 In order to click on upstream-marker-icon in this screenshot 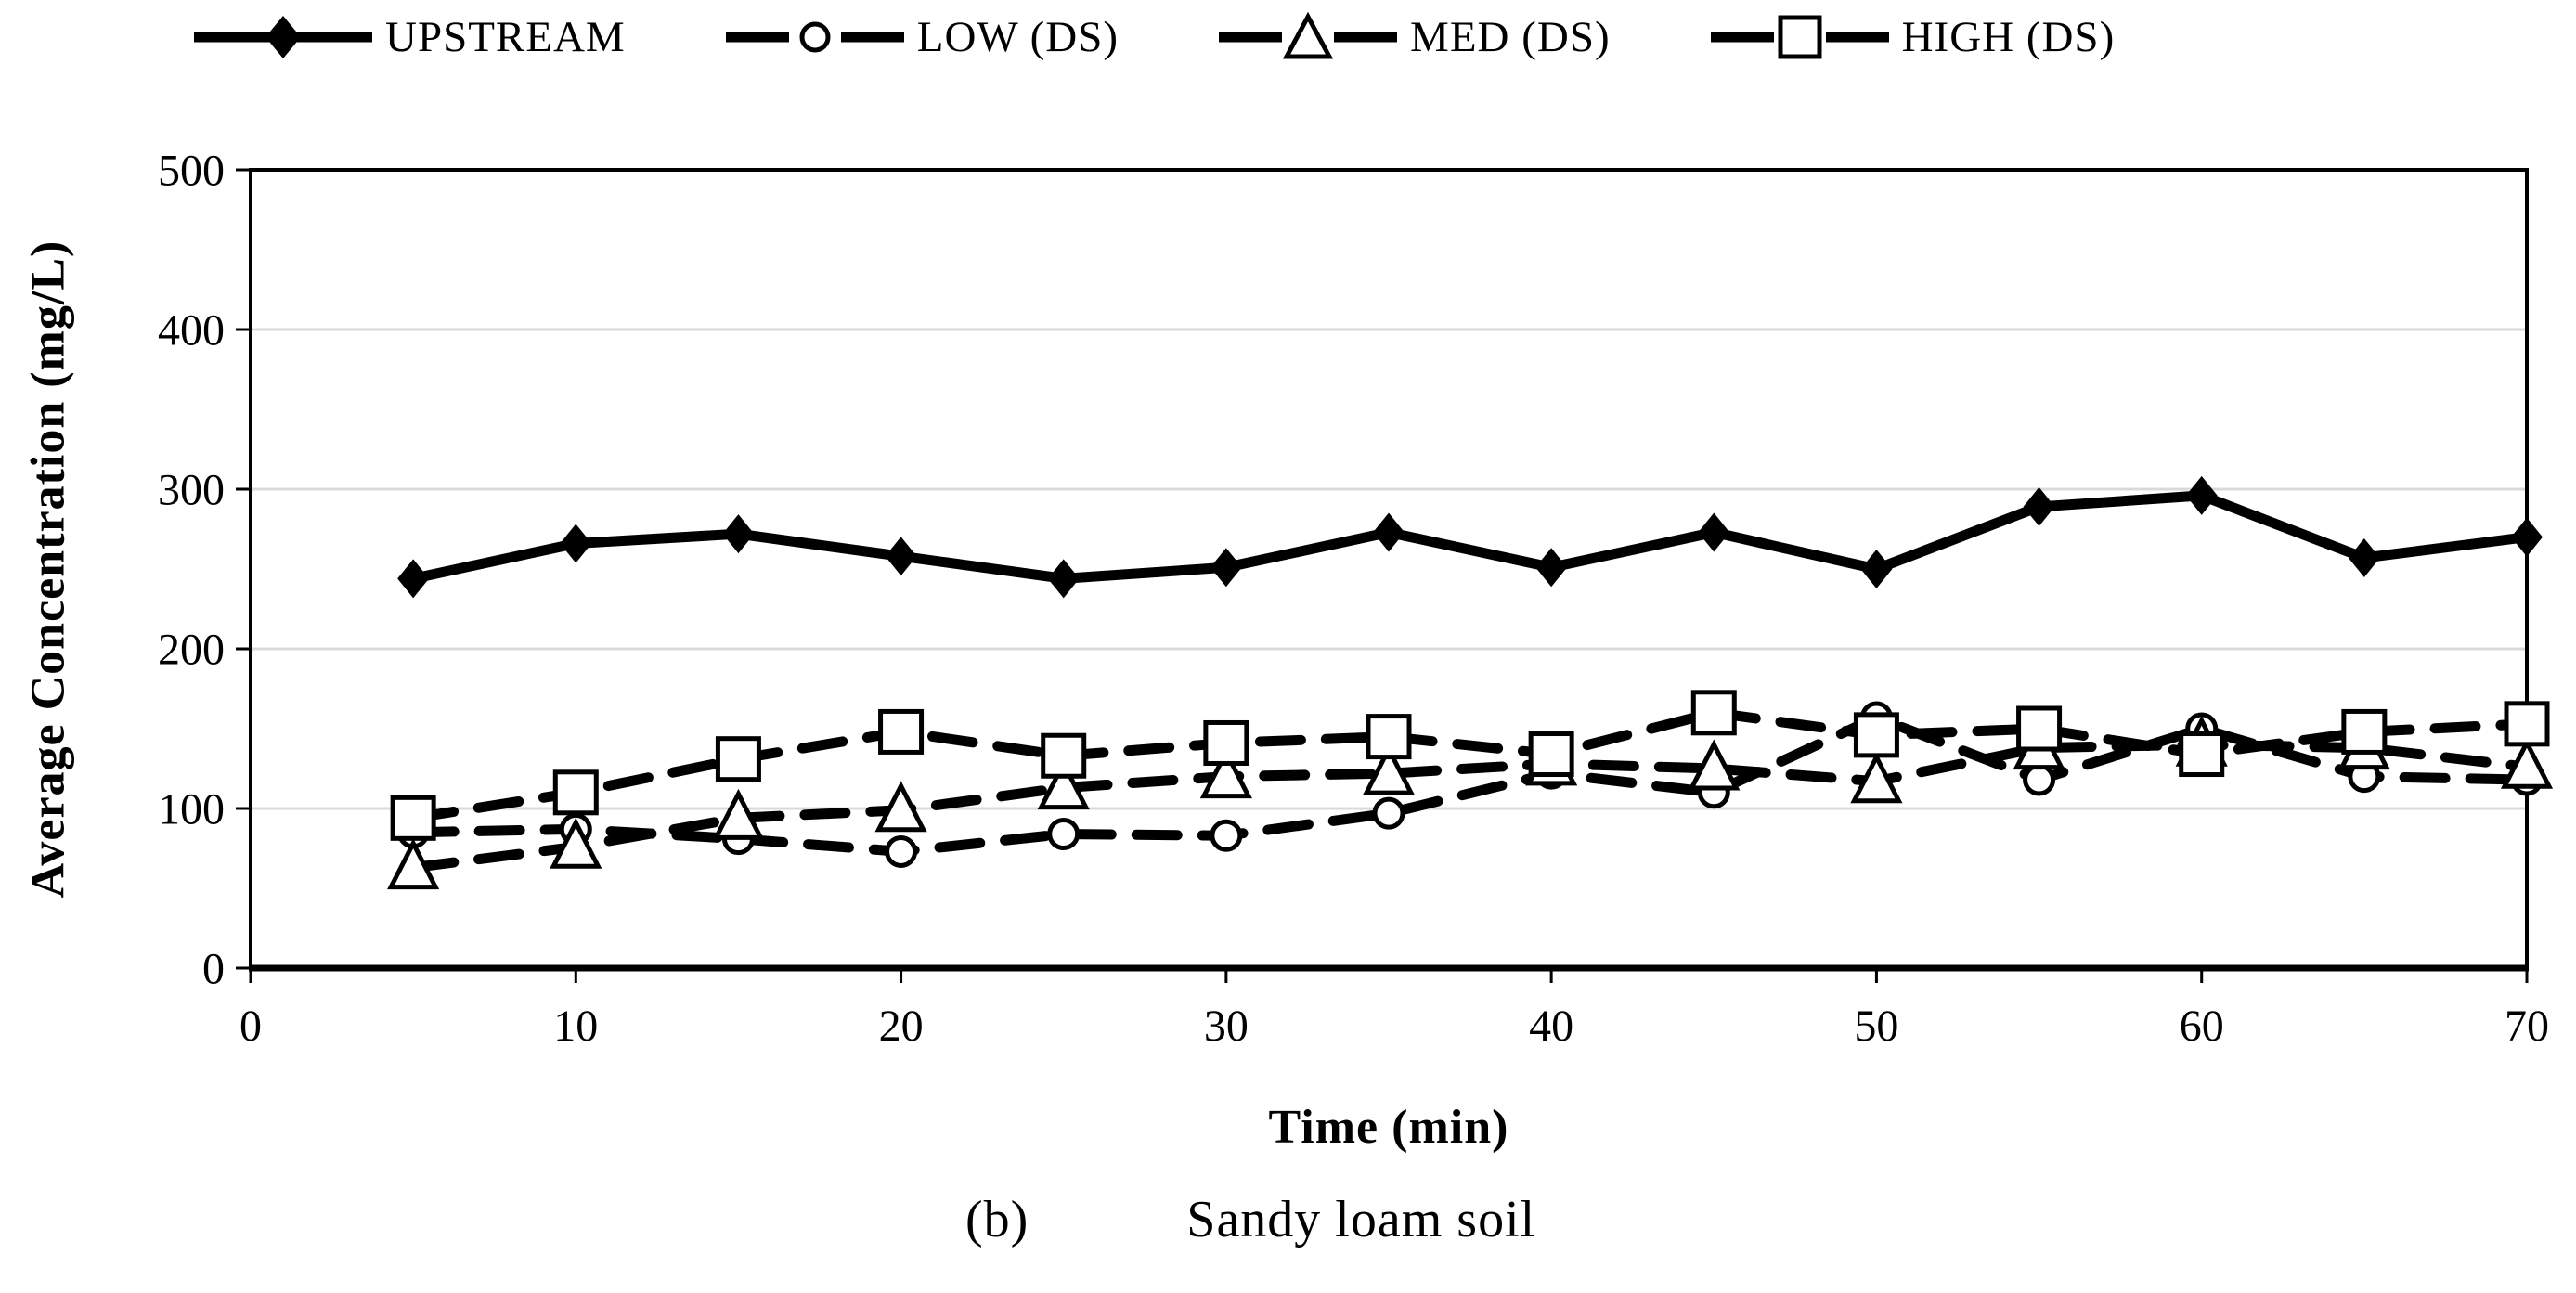, I will do `click(283, 37)`.